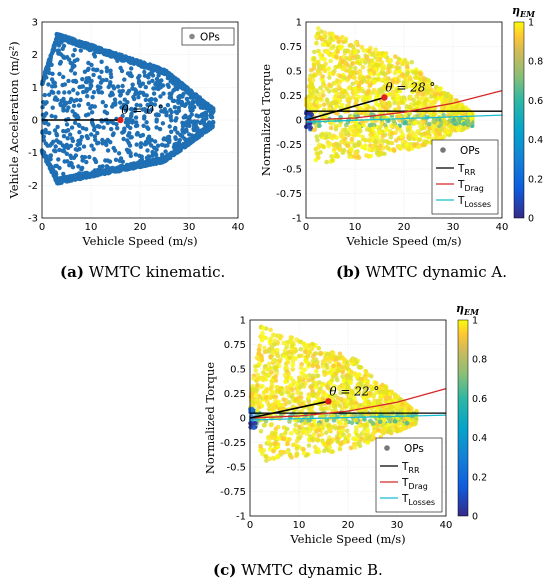  What do you see at coordinates (238, 227) in the screenshot?
I see `x-tick-label: 40` at bounding box center [238, 227].